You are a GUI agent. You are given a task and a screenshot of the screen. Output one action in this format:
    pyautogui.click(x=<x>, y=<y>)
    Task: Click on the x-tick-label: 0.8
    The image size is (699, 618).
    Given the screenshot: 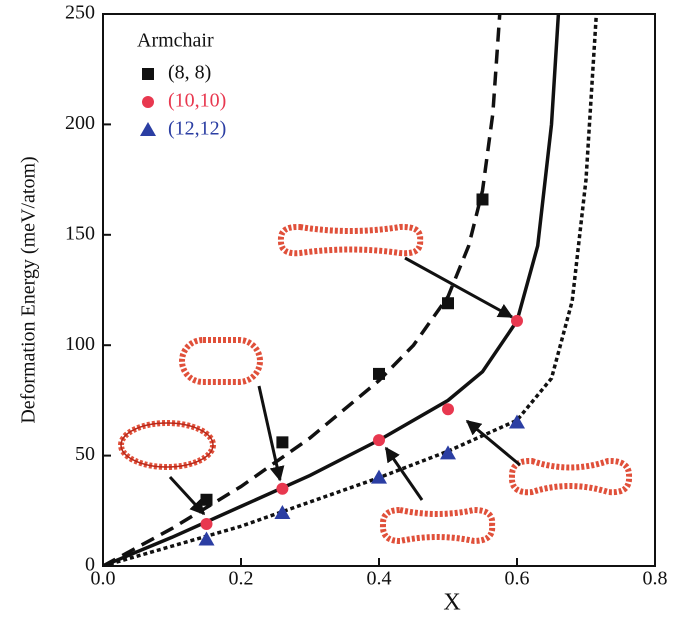 What is the action you would take?
    pyautogui.click(x=655, y=579)
    